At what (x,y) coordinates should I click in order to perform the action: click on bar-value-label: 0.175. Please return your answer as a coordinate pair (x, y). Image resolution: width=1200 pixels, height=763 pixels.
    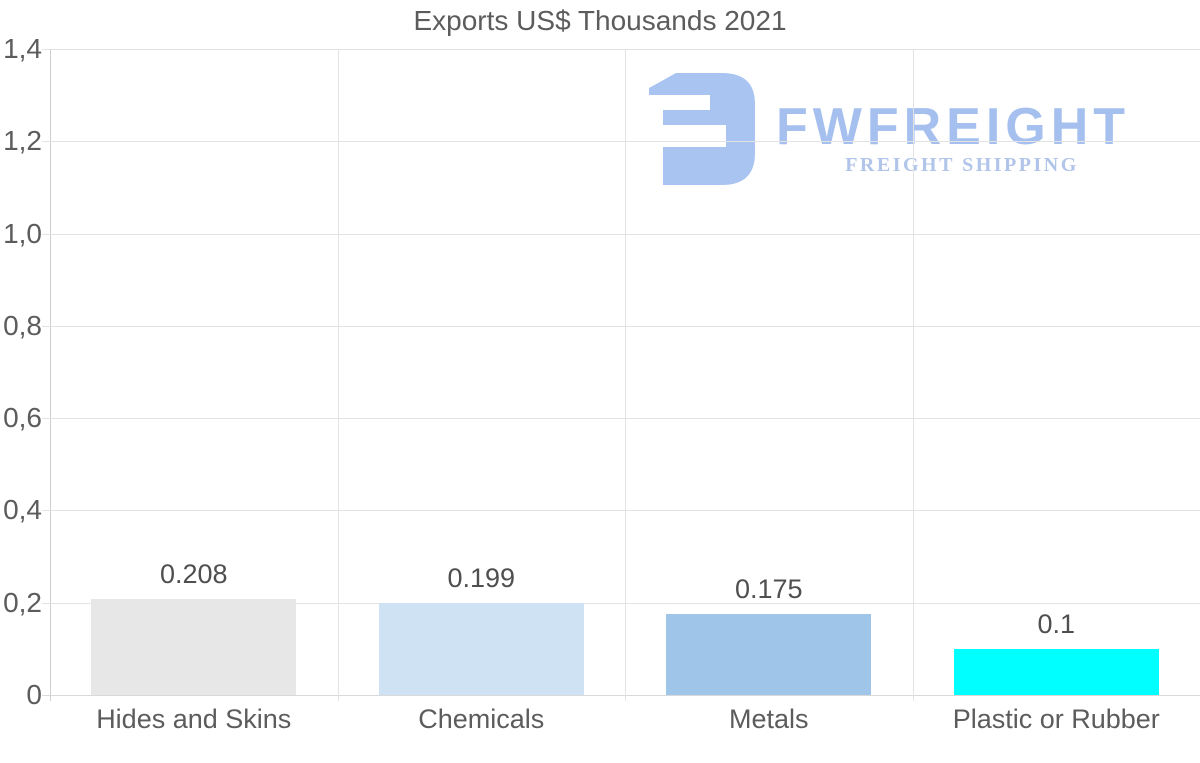
    Looking at the image, I should click on (768, 589).